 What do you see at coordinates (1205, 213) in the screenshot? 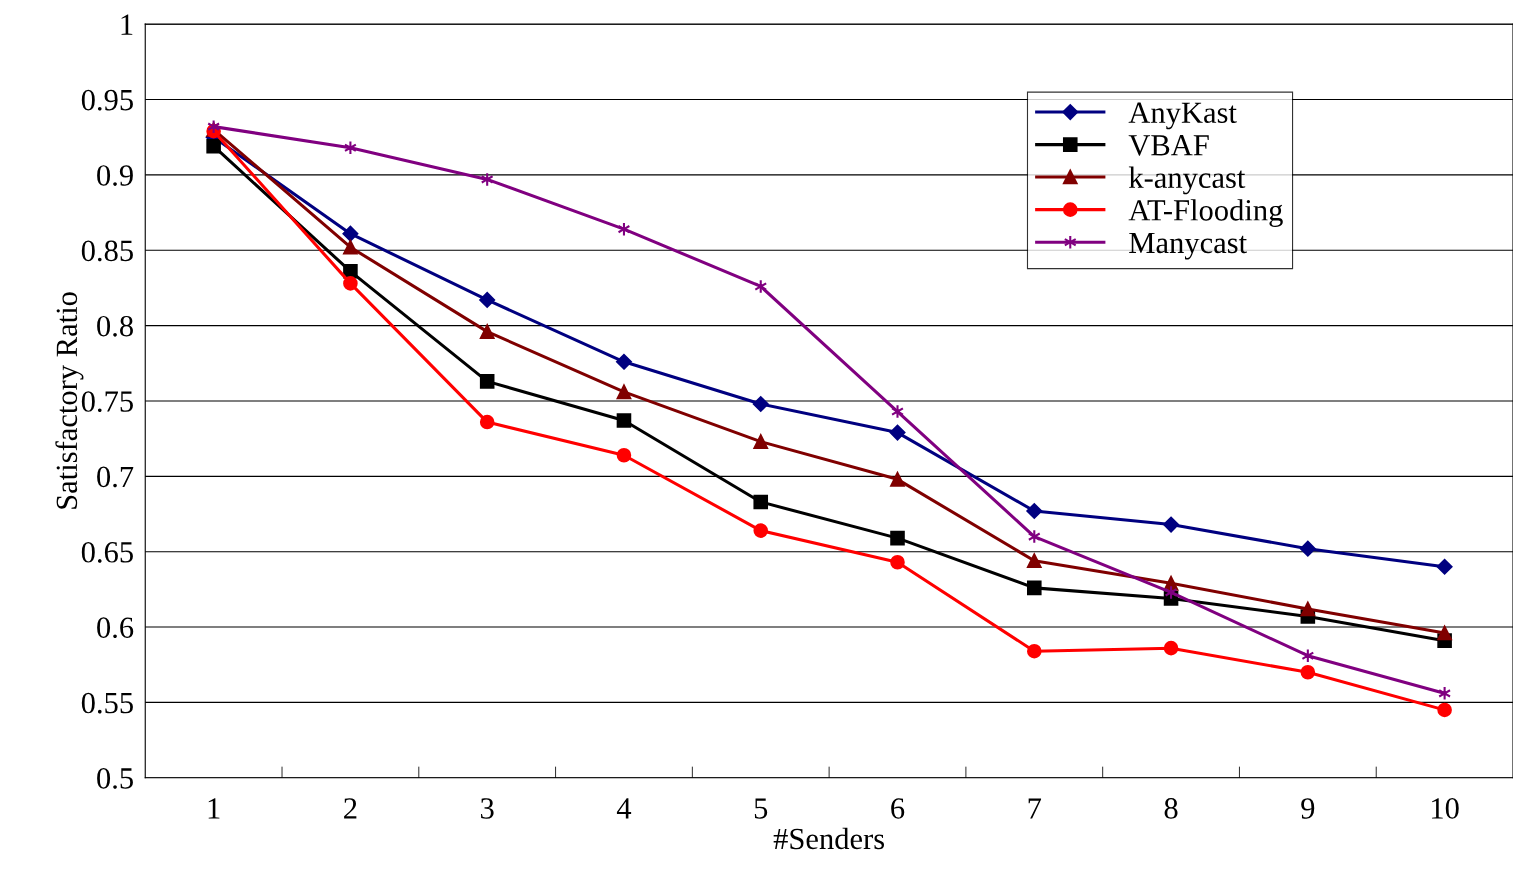
I see `legend-label: AT-Flooding` at bounding box center [1205, 213].